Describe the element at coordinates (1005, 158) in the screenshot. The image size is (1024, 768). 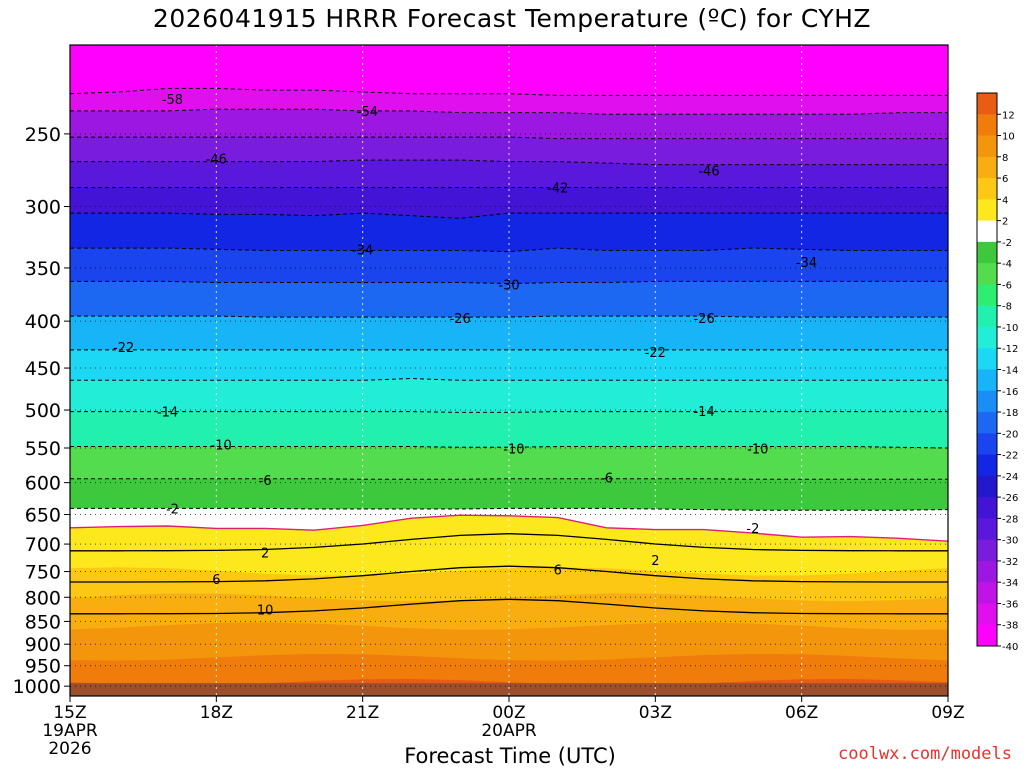
I see `colorbar-tick-label: 8` at that location.